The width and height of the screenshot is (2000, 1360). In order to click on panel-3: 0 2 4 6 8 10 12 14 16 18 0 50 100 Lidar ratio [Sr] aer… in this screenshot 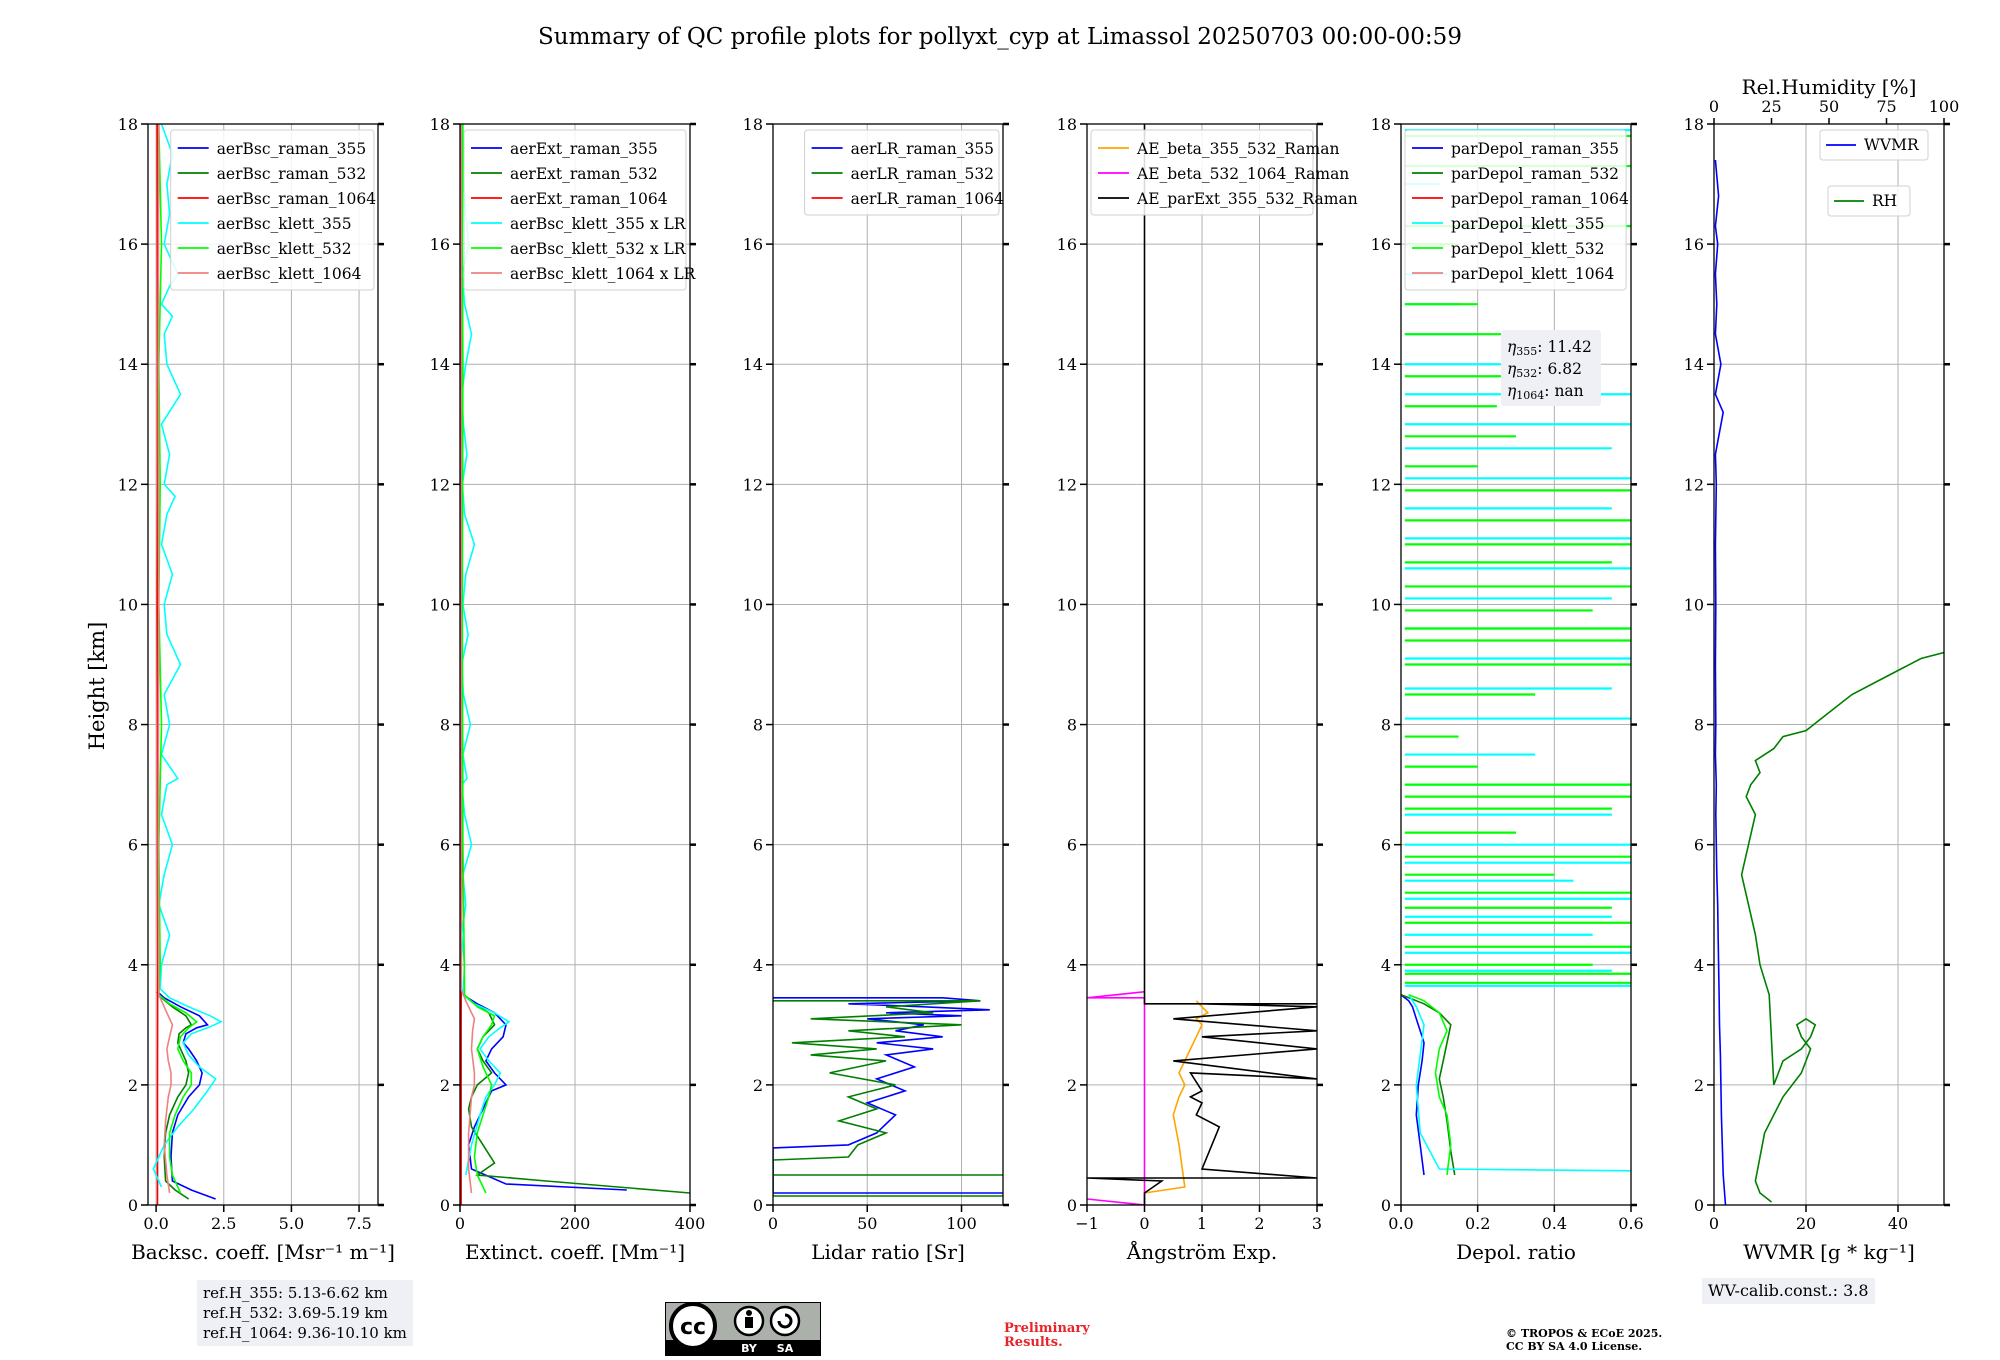, I will do `click(876, 689)`.